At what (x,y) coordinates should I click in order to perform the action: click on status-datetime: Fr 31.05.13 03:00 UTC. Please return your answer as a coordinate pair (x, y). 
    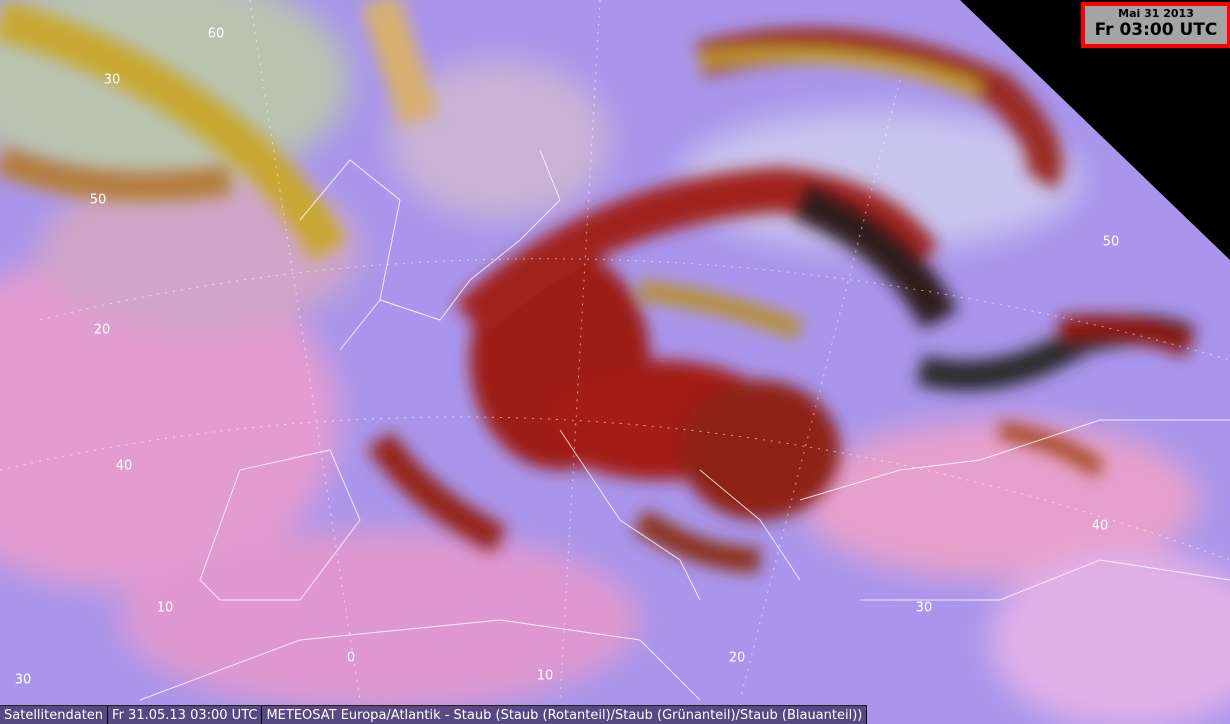
    Looking at the image, I should click on (185, 715).